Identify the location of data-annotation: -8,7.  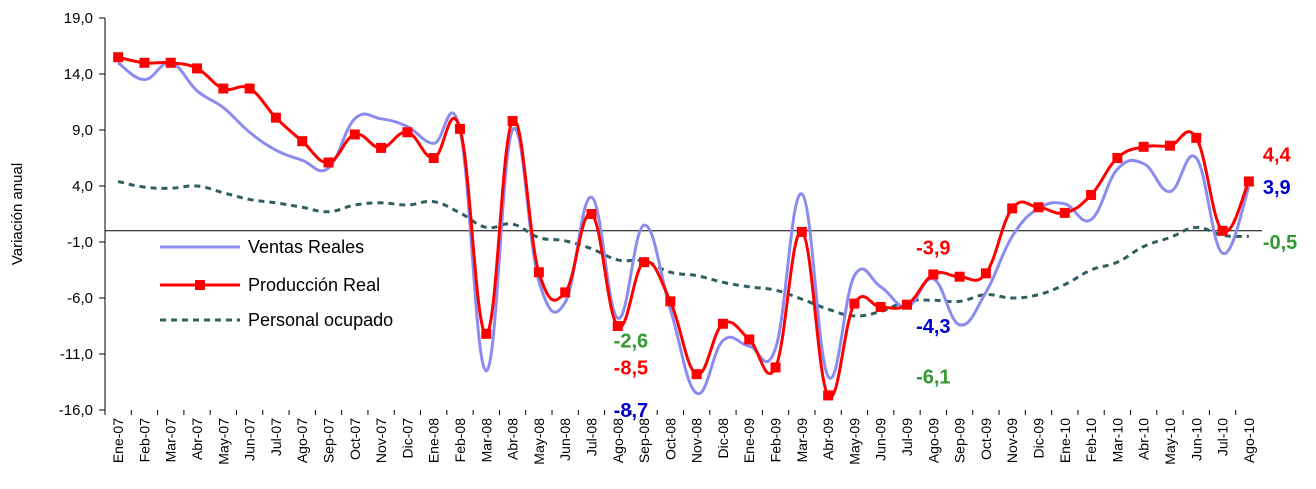
(631, 411).